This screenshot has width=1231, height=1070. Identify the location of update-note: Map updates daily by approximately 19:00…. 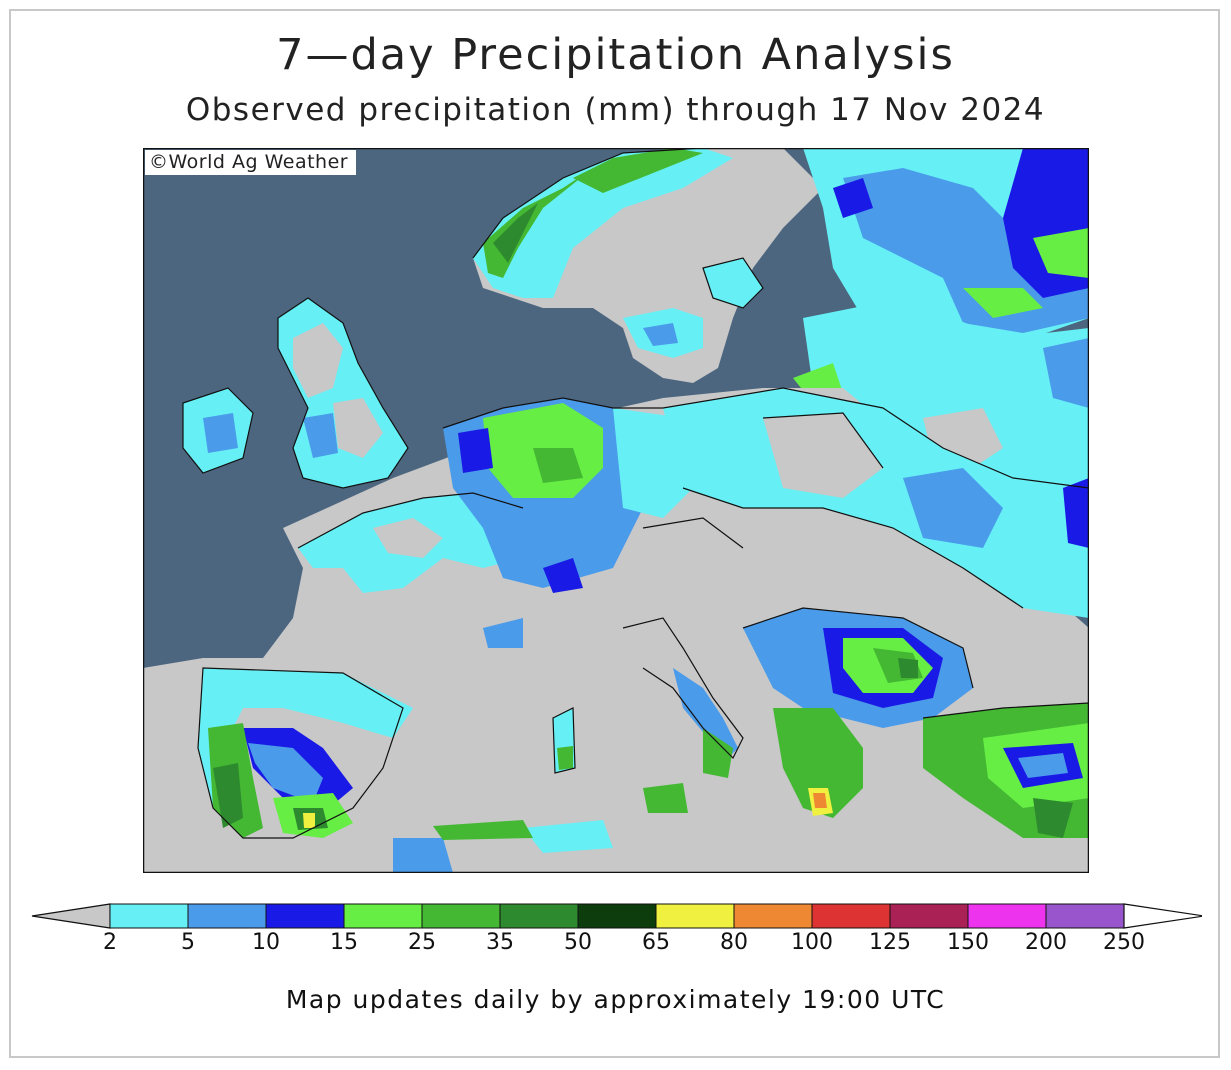
(615, 999).